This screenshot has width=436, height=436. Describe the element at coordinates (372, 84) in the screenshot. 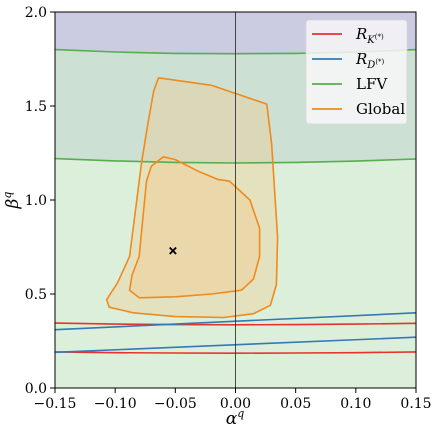

I see `legend-label: LFV` at that location.